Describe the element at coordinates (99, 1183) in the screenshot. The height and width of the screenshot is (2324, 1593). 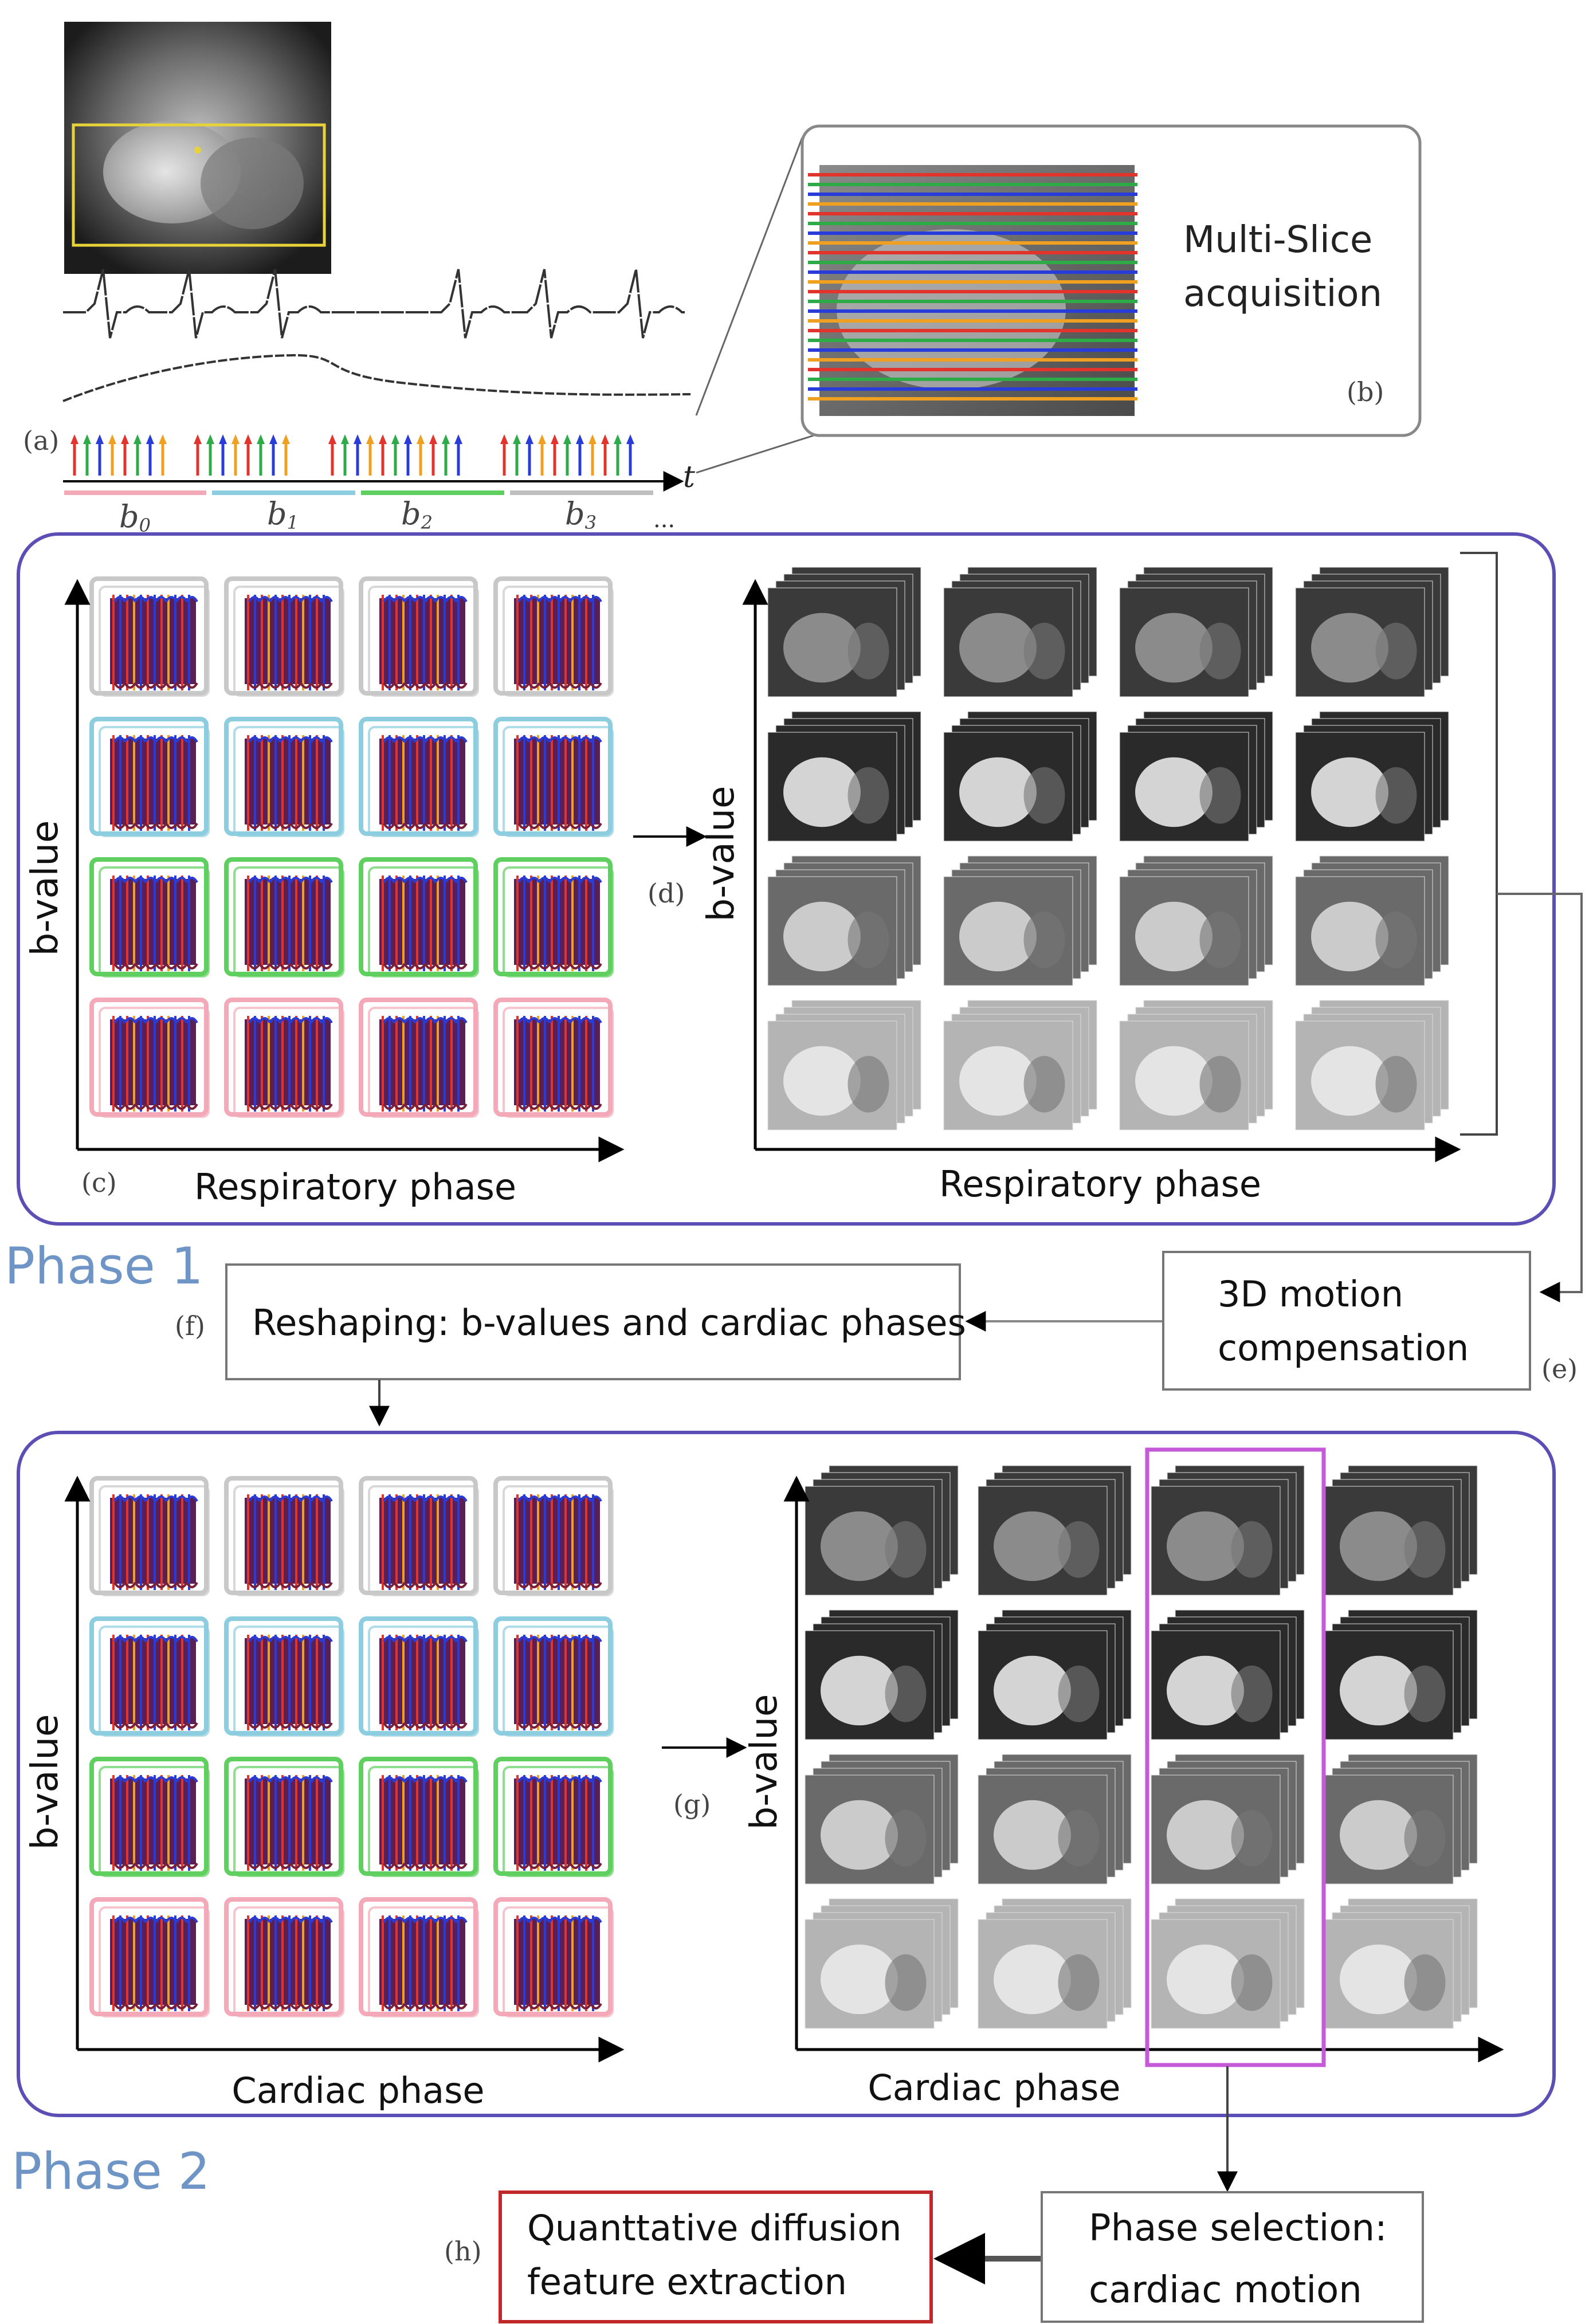
I see `label-c: (c)` at that location.